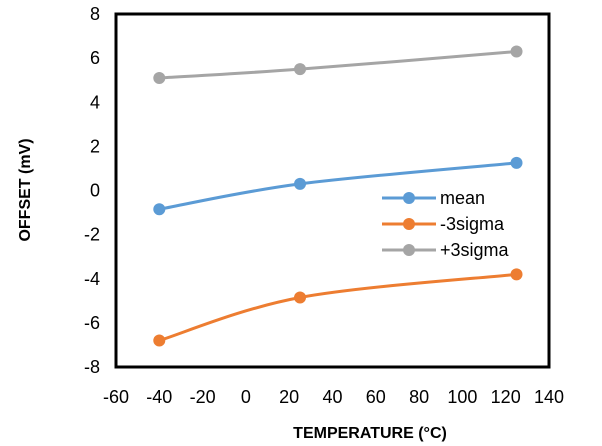  I want to click on x-tick-label: 100, so click(462, 397).